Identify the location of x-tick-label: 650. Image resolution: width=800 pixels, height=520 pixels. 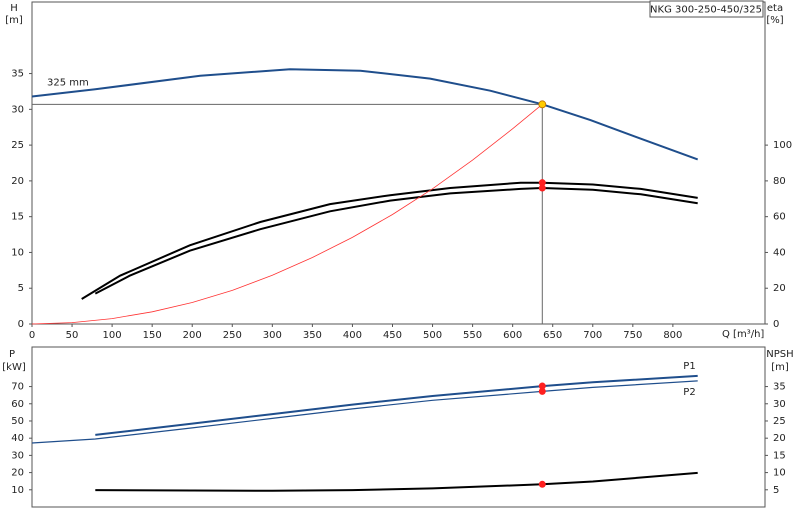
(552, 335).